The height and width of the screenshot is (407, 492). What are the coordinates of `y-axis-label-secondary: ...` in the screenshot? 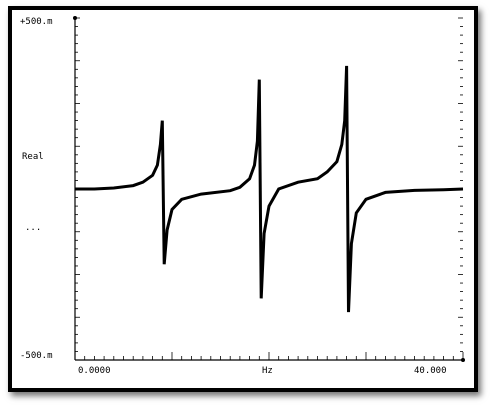 It's located at (33, 228).